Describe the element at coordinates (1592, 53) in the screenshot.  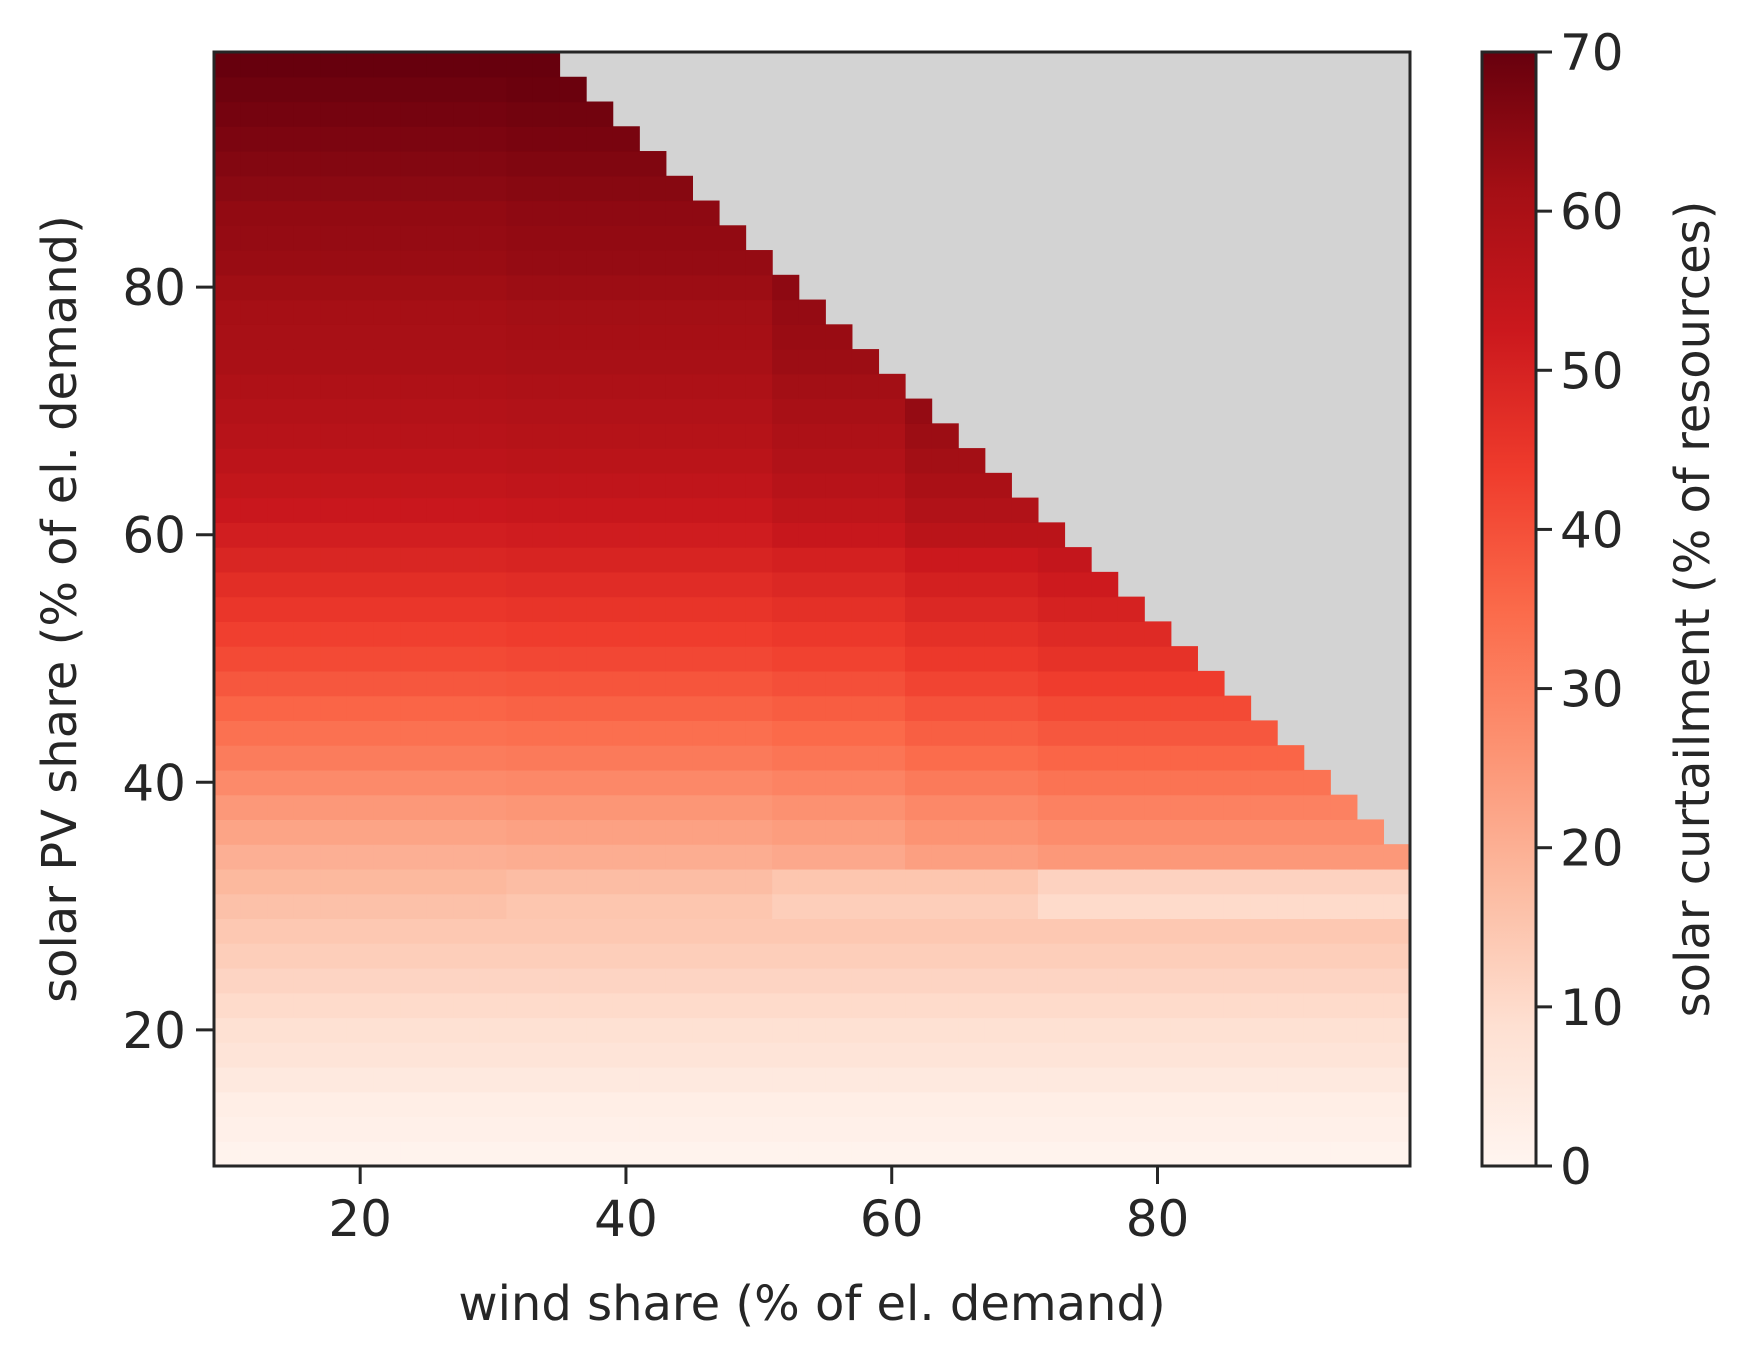
I see `colorbar-tick-label: 70` at that location.